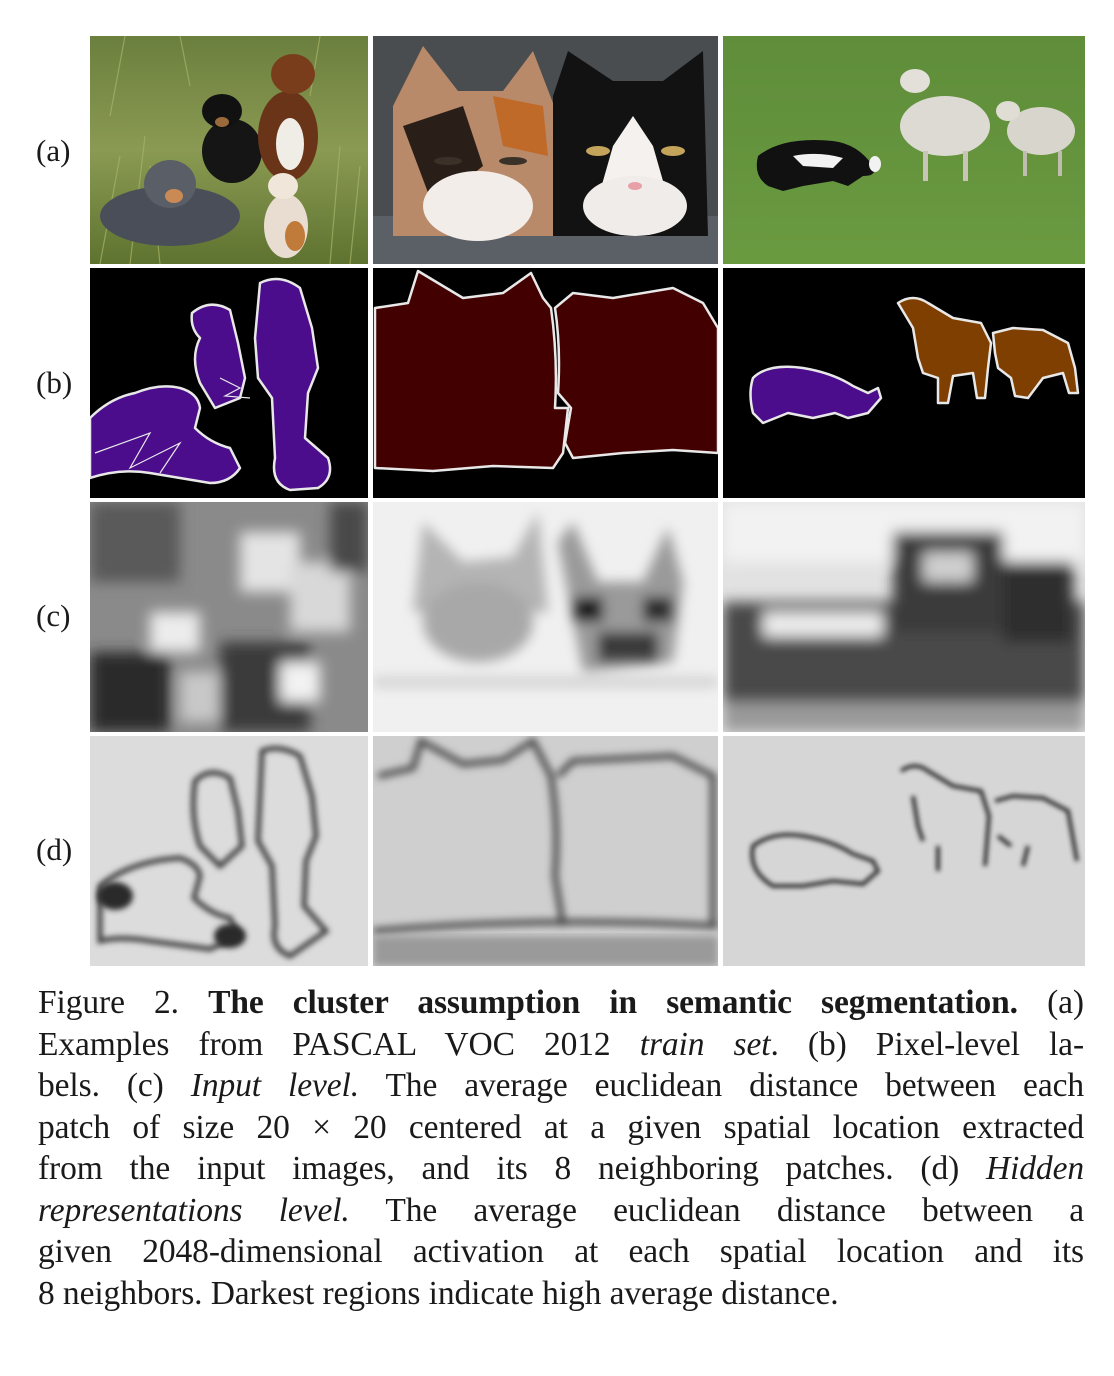  Describe the element at coordinates (545, 150) in the screenshot. I see `photo-cats` at that location.